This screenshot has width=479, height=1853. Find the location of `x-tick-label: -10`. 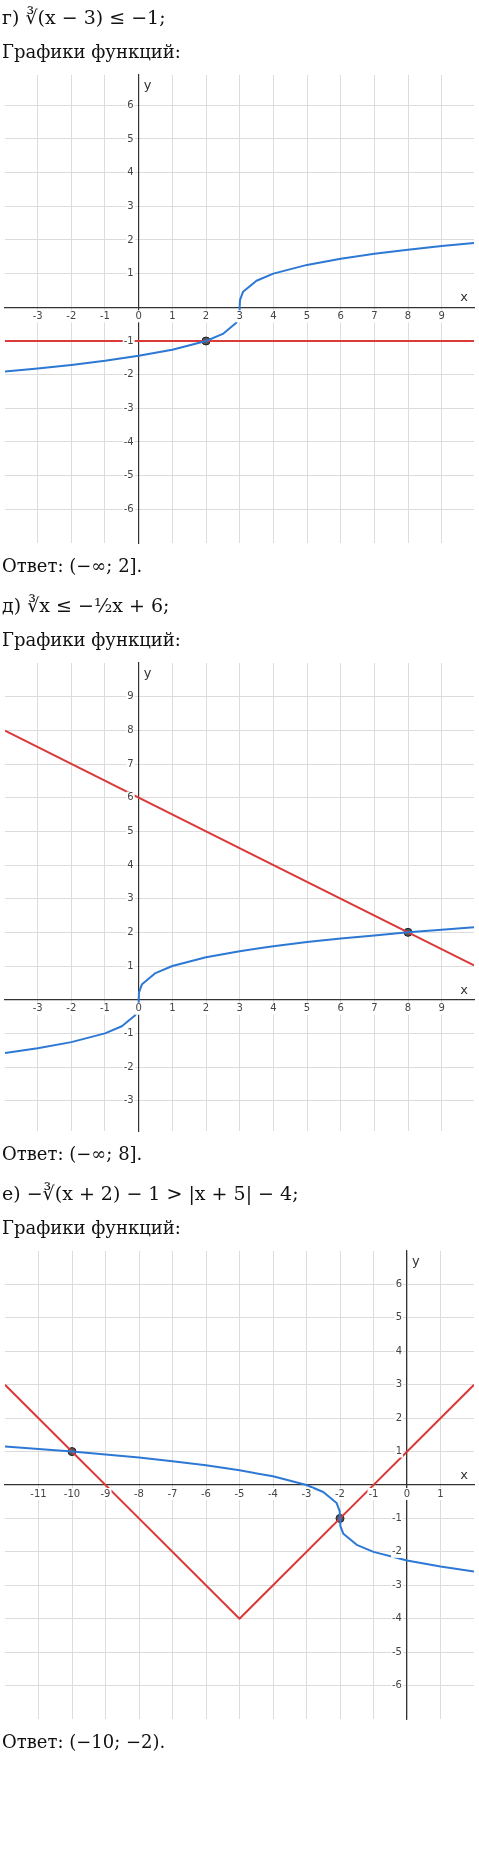

x-tick-label: -10 is located at coordinates (72, 1493).